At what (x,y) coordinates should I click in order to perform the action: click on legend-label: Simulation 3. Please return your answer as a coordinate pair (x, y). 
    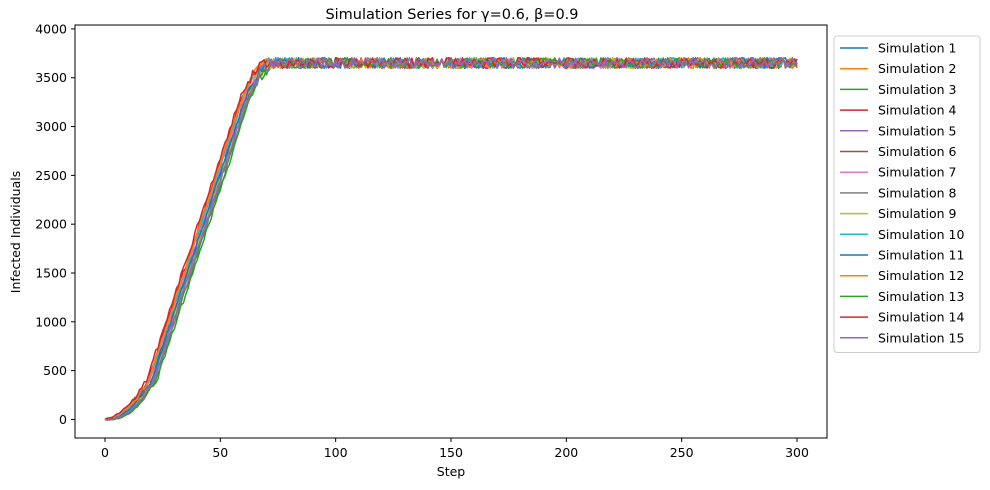
    Looking at the image, I should click on (917, 89).